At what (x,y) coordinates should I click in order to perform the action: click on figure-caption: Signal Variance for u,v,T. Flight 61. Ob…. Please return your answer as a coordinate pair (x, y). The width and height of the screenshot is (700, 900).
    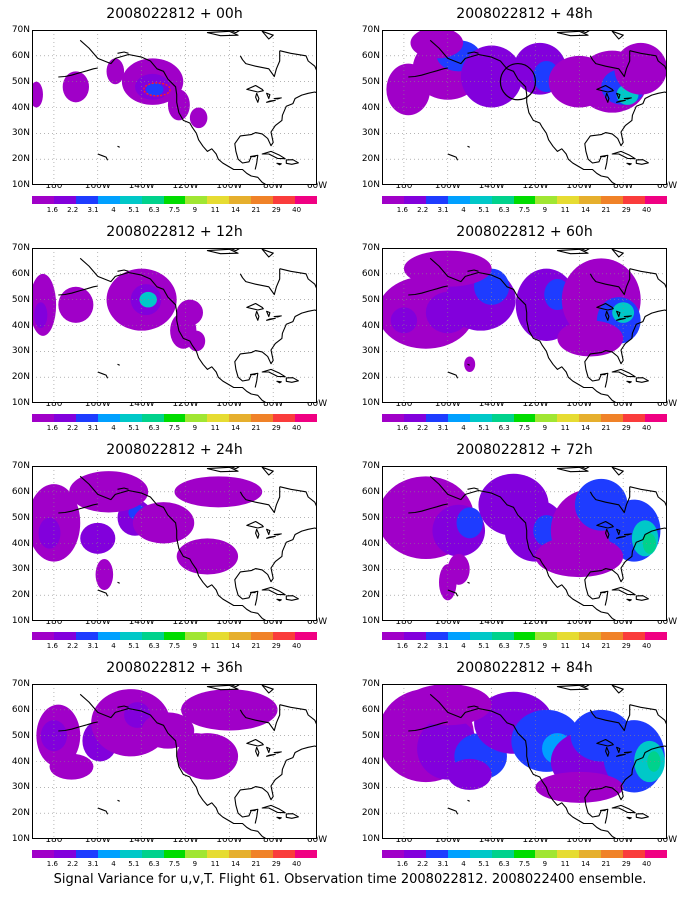
    Looking at the image, I should click on (350, 879).